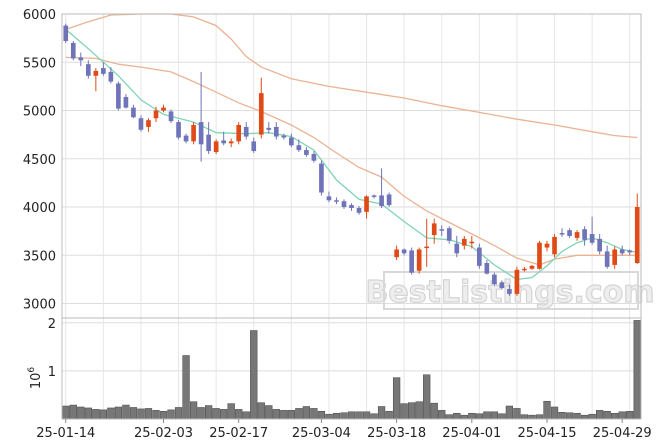 The height and width of the screenshot is (448, 663). What do you see at coordinates (39, 160) in the screenshot?
I see `price-tick-label: 4500` at bounding box center [39, 160].